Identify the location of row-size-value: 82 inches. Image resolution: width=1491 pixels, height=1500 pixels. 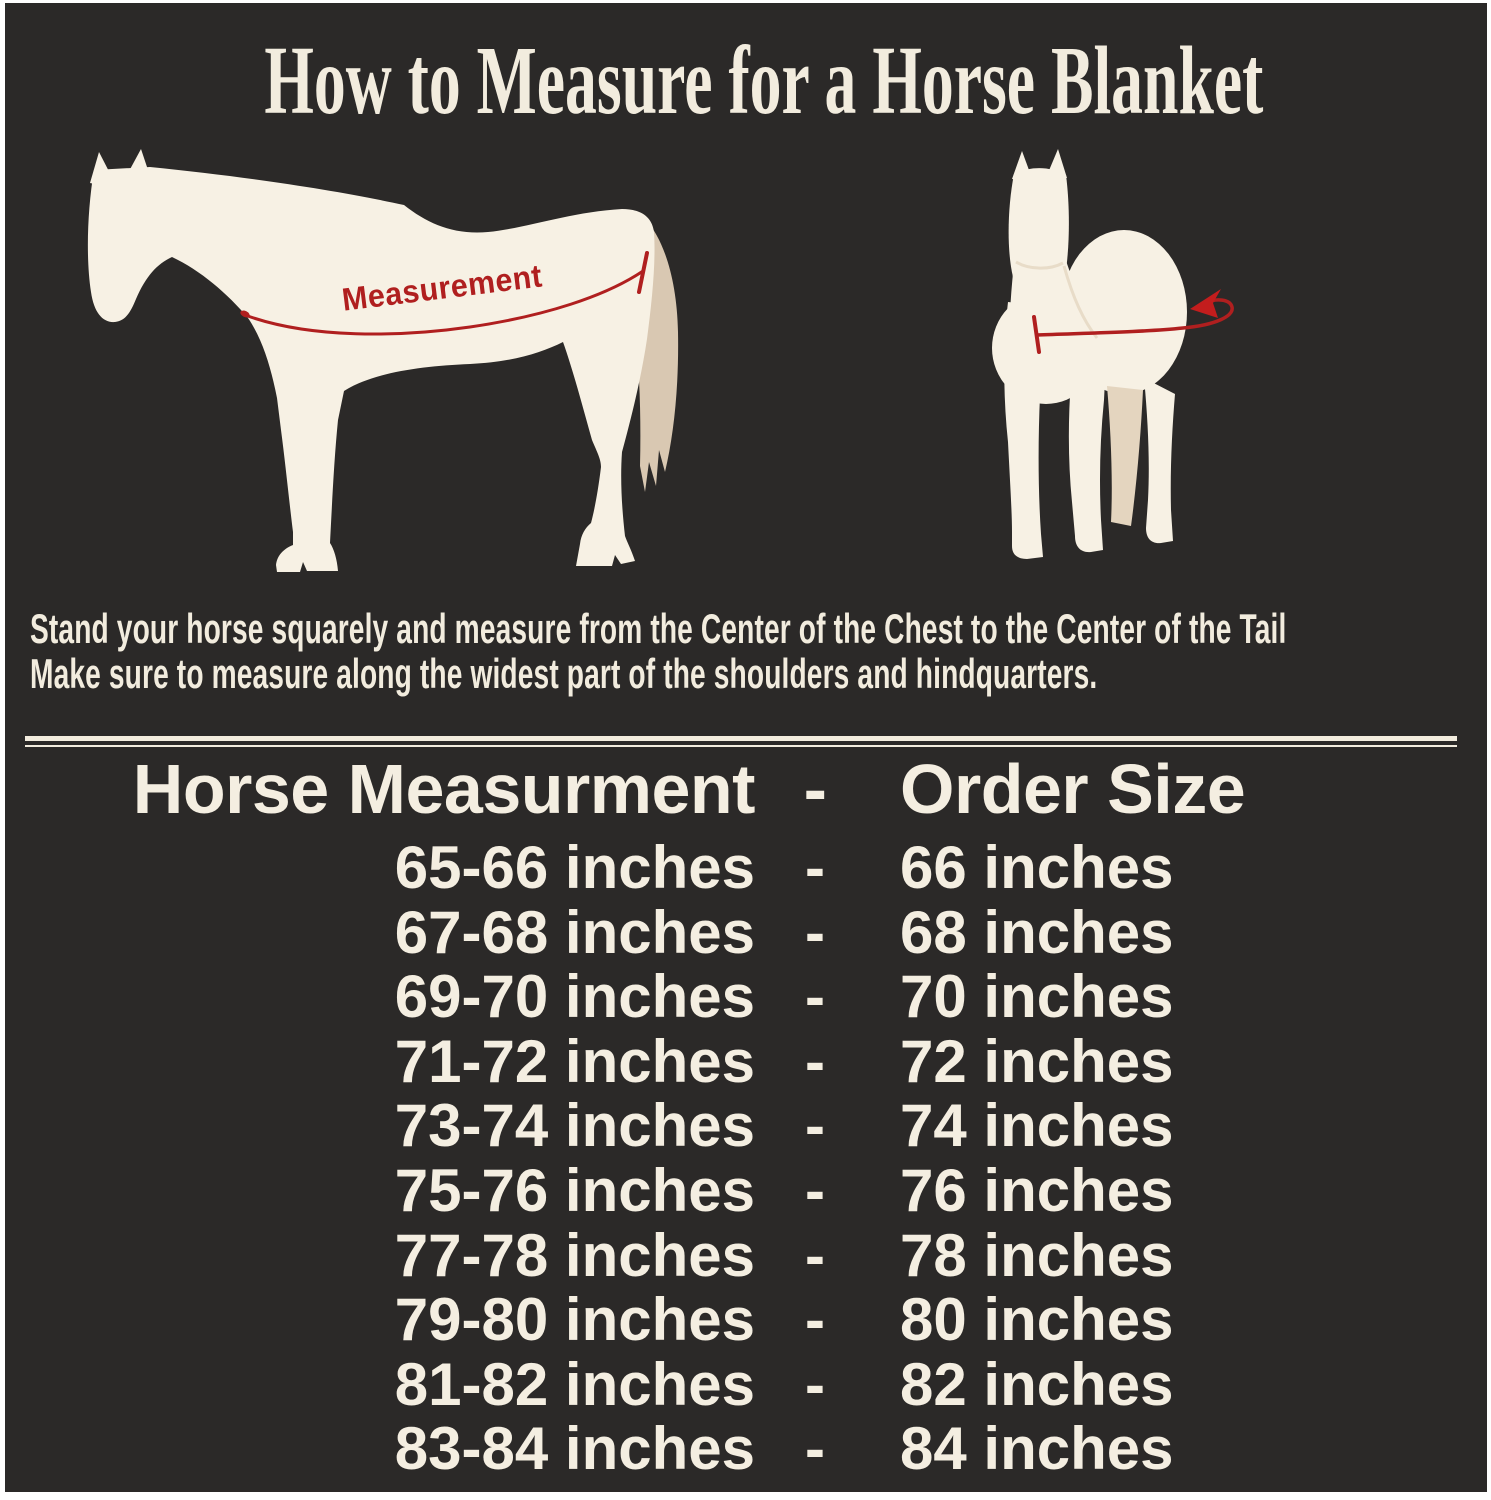
(1037, 1384).